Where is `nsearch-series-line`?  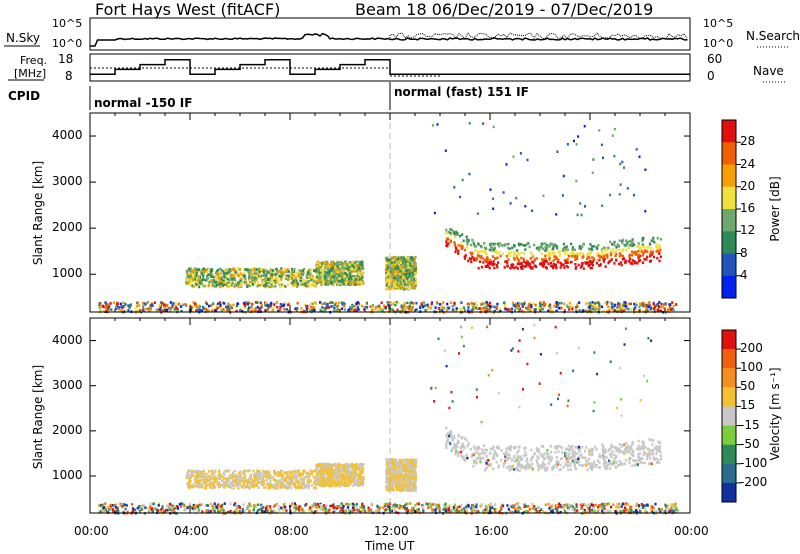
nsearch-series-line is located at coordinates (538, 36).